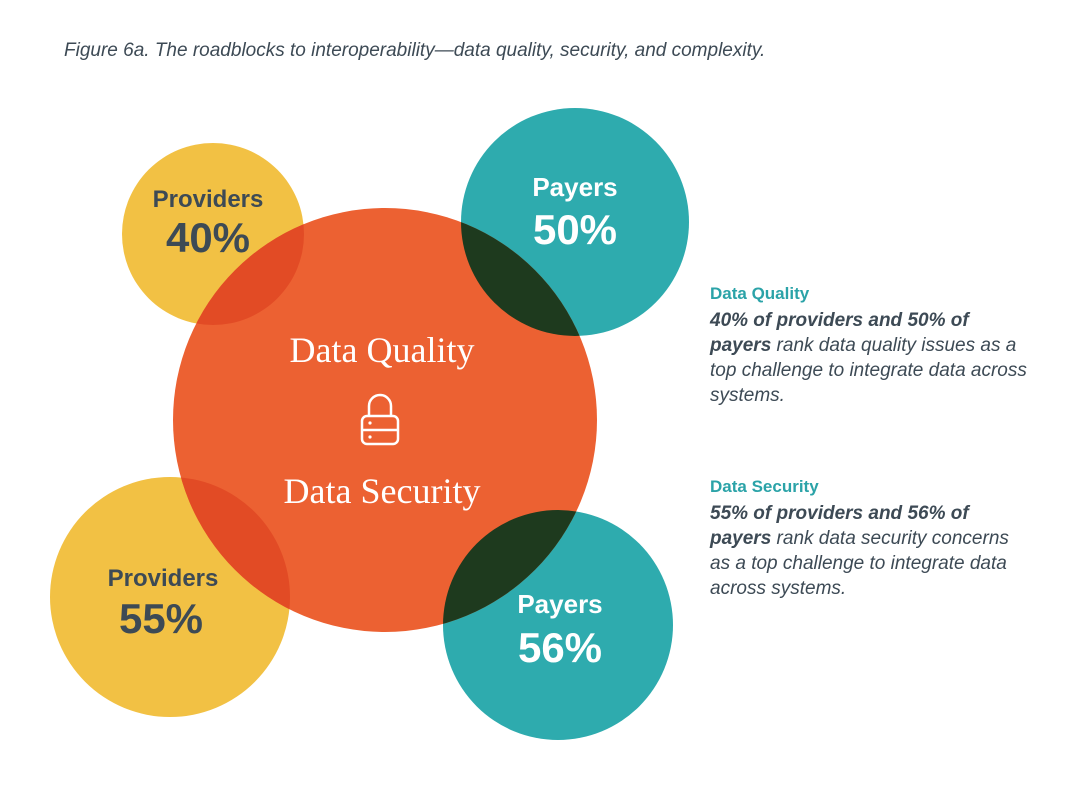 This screenshot has height=810, width=1075. Describe the element at coordinates (208, 237) in the screenshot. I see `providers-40-value: 40%` at that location.